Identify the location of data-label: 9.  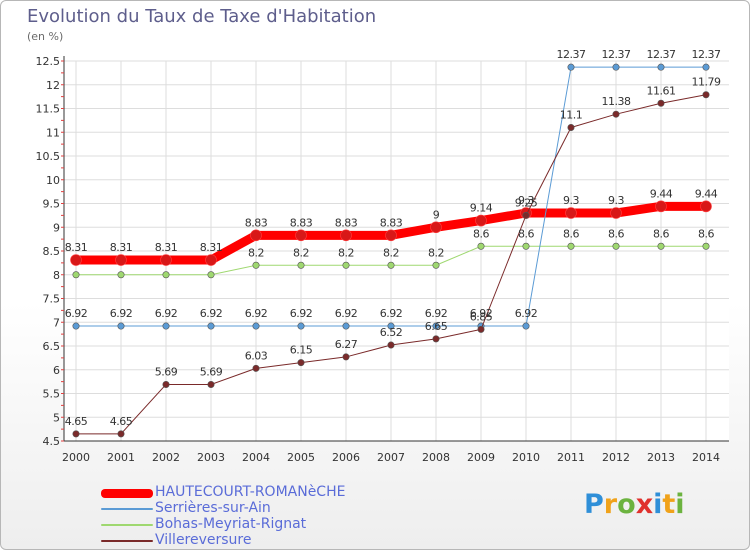
(436, 214).